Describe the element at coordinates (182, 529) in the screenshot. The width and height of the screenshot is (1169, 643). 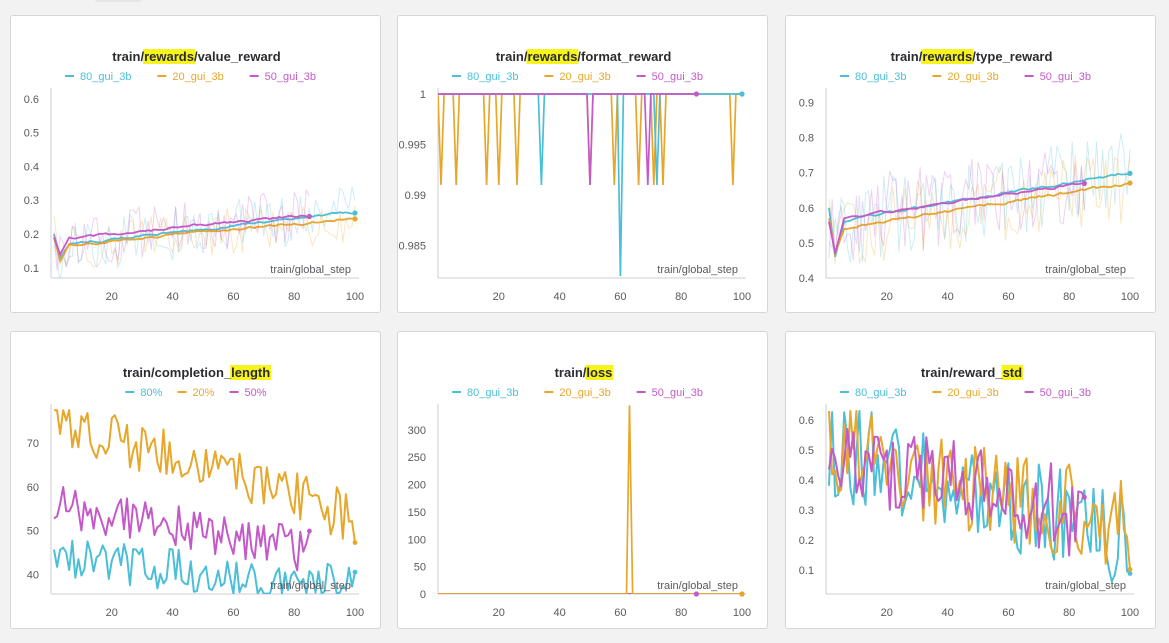
I see `line-50%` at that location.